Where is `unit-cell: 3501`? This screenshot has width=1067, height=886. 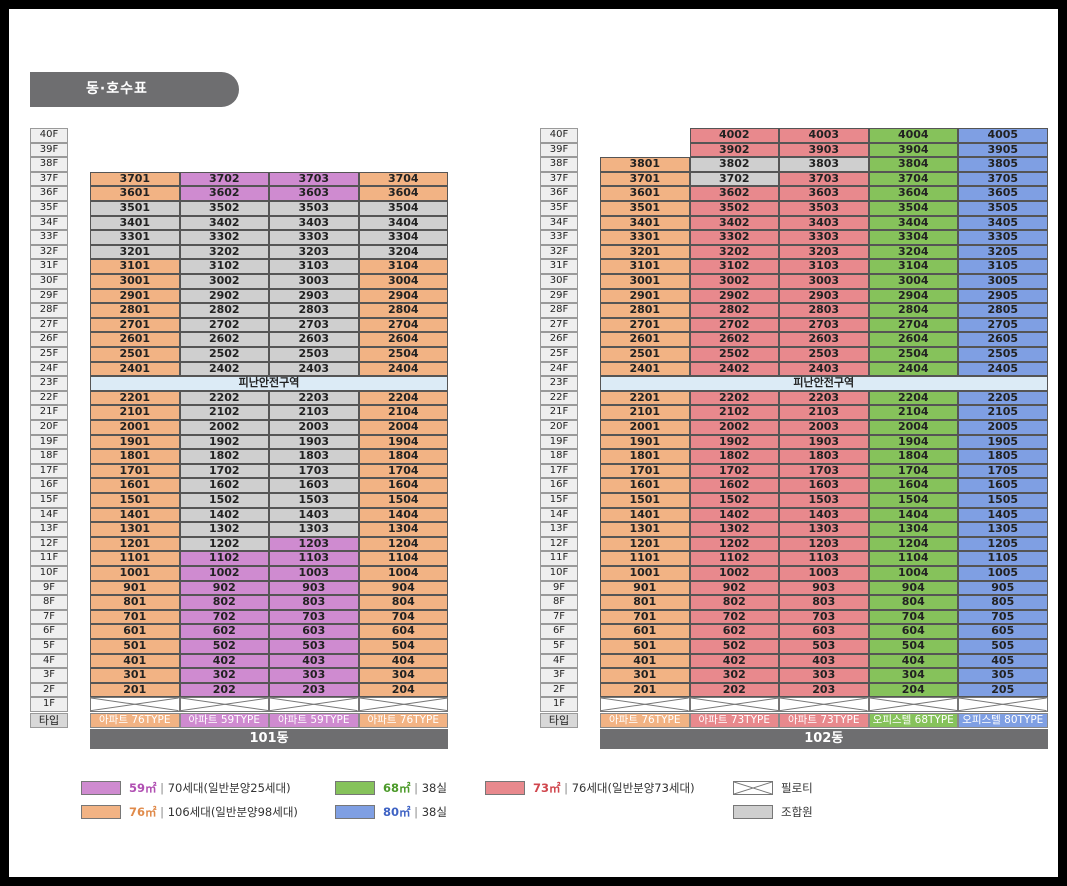 unit-cell: 3501 is located at coordinates (645, 208).